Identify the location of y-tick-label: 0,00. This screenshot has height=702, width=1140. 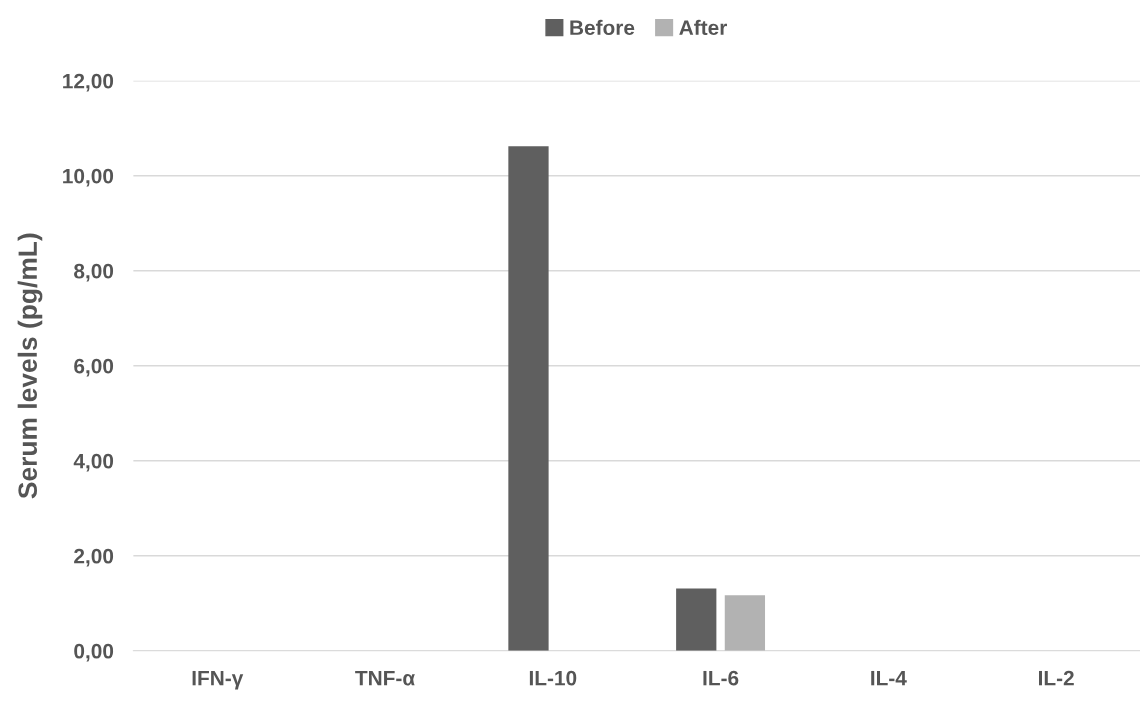
(94, 652).